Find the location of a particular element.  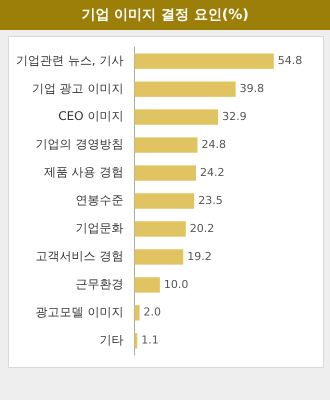

chart-title: 기업 이미지 결정 요인(%) is located at coordinates (165, 15).